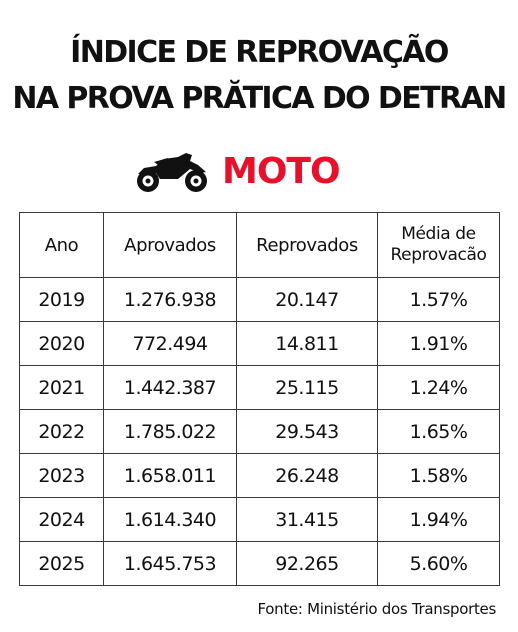 Image resolution: width=518 pixels, height=632 pixels. I want to click on table-row: 2020 772.494 14.811 1.91%, so click(259, 343).